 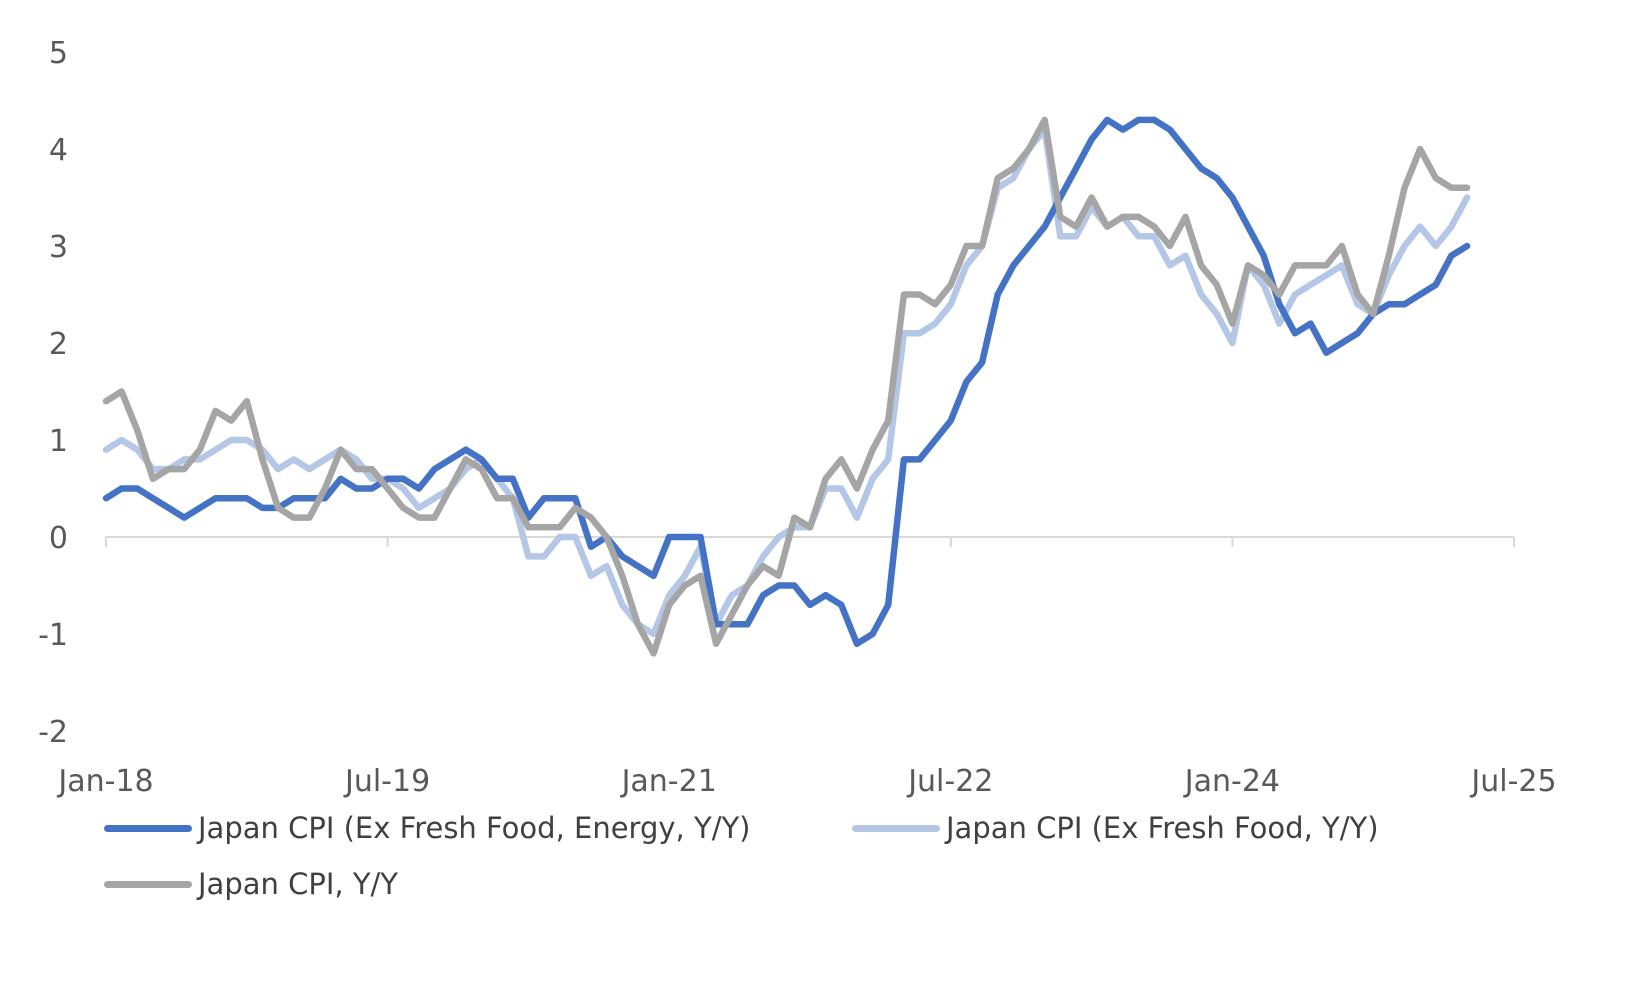 I want to click on x-tick-label: Jul-25, so click(x=1512, y=781).